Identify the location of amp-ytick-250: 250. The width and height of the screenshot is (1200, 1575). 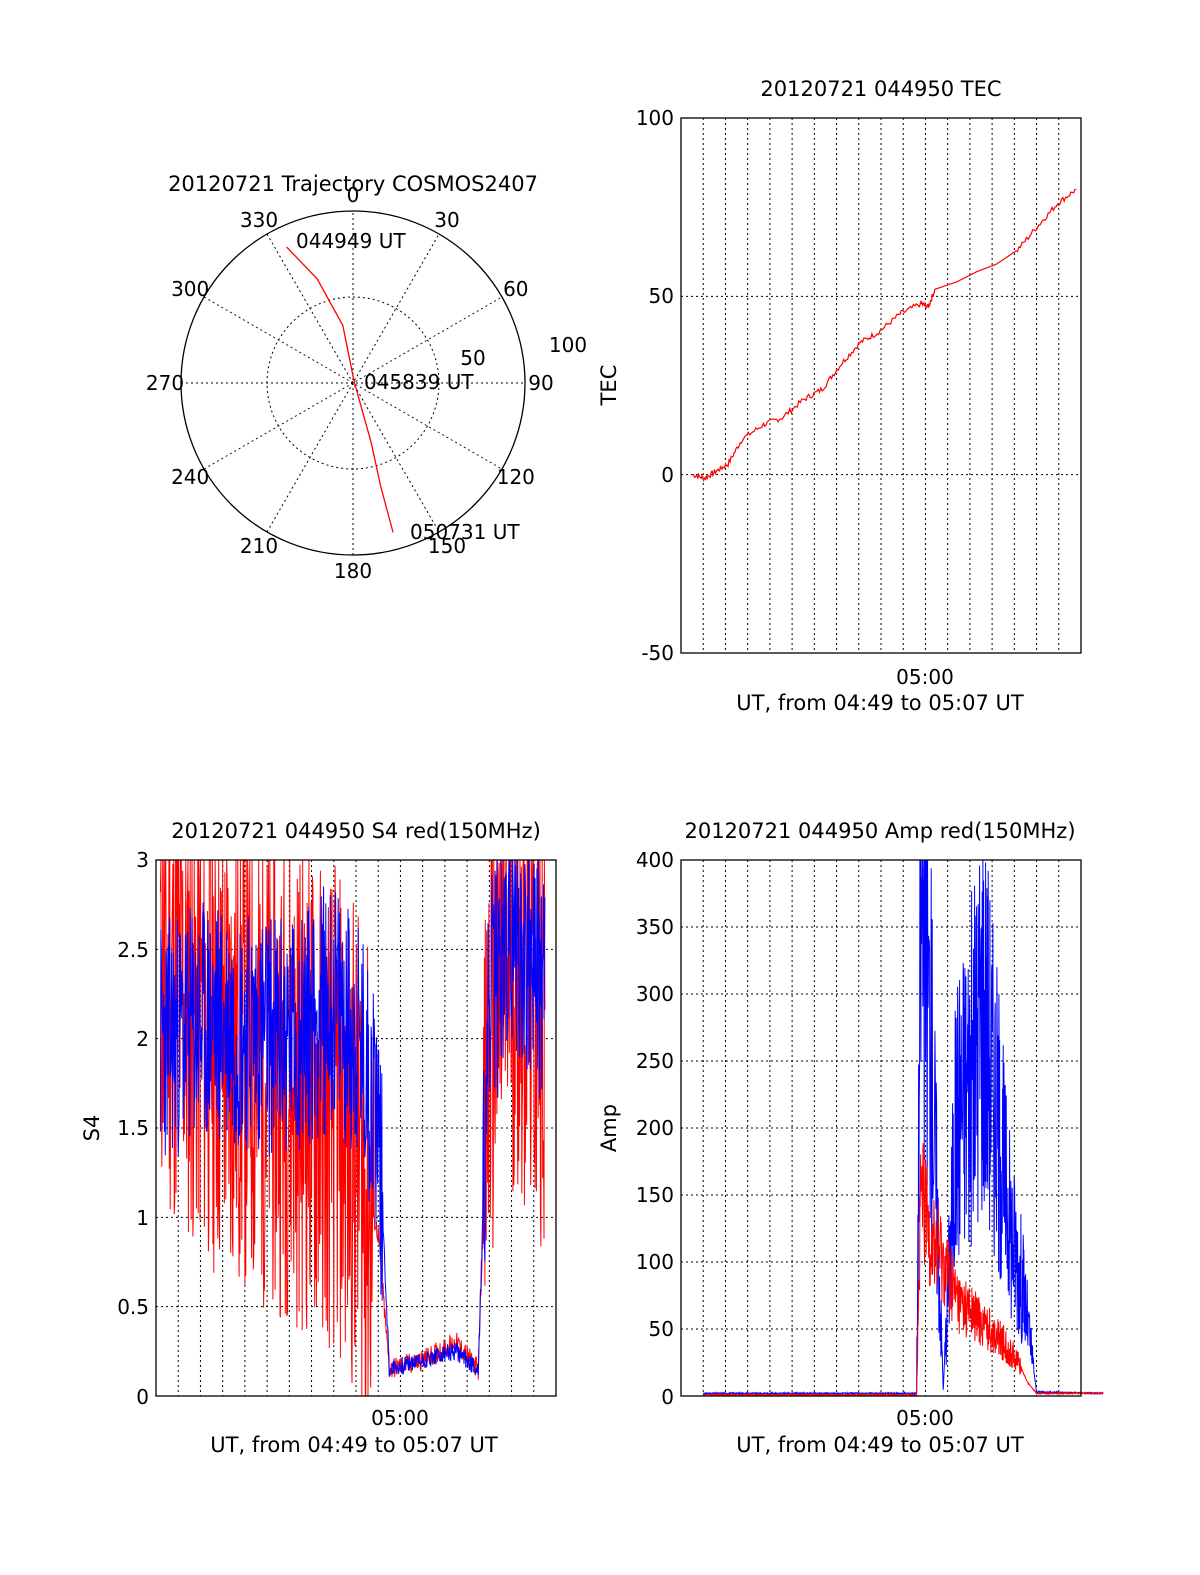
(655, 1061).